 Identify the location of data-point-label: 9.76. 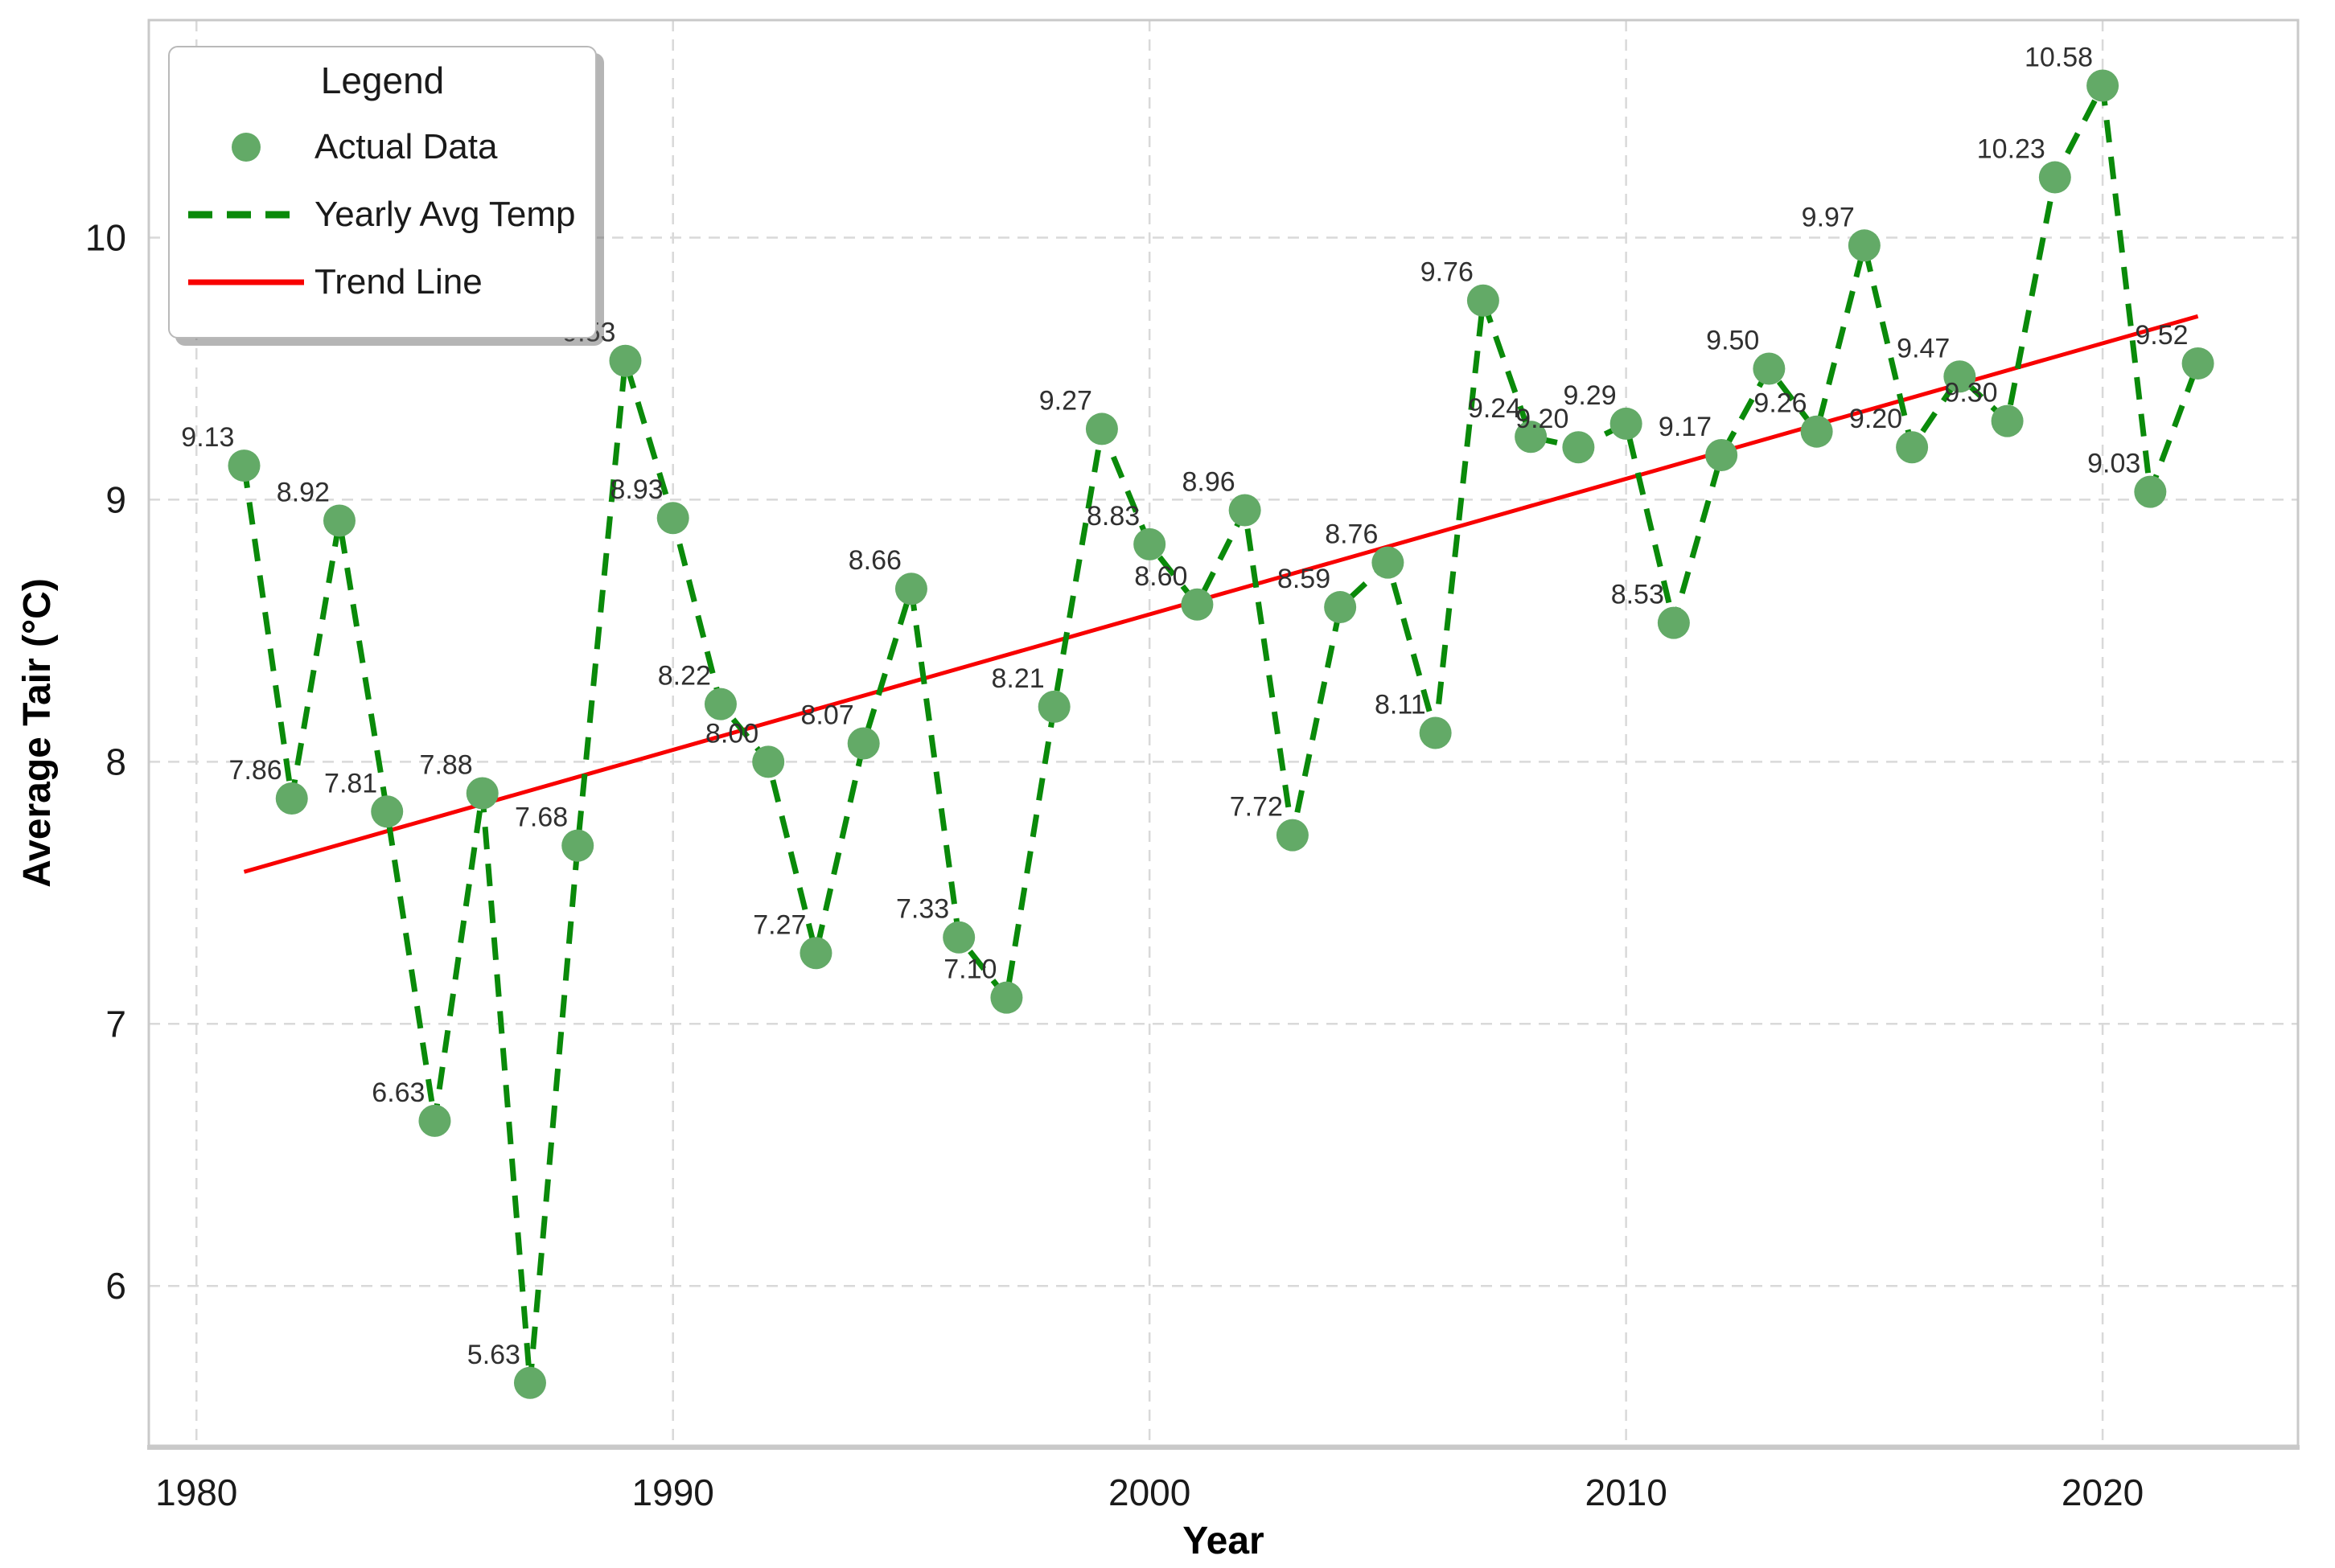
(1447, 272).